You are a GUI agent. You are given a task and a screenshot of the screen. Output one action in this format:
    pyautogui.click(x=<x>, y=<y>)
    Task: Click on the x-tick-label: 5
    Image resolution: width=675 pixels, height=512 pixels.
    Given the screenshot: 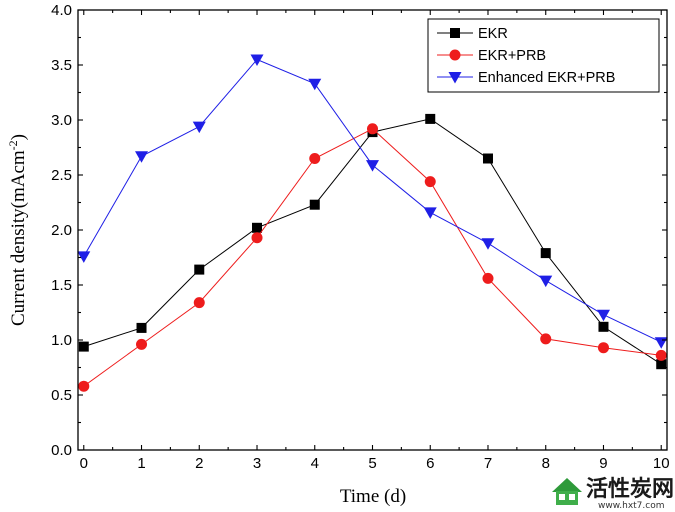 What is the action you would take?
    pyautogui.click(x=372, y=463)
    